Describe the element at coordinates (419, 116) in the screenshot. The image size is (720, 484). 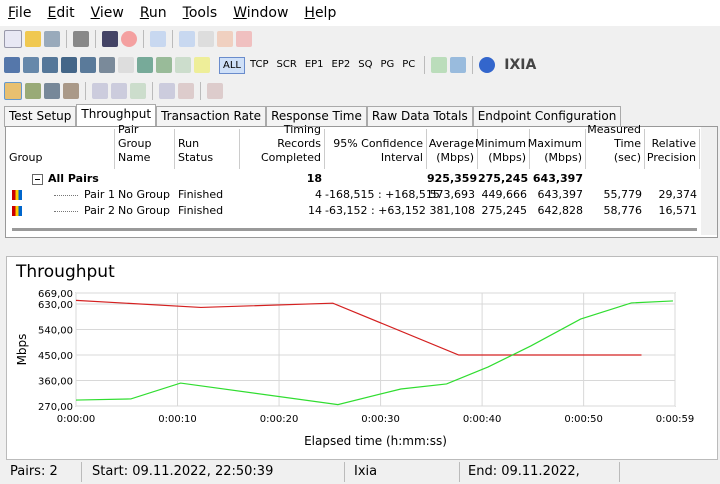
I see `tab: Raw Data Totals` at that location.